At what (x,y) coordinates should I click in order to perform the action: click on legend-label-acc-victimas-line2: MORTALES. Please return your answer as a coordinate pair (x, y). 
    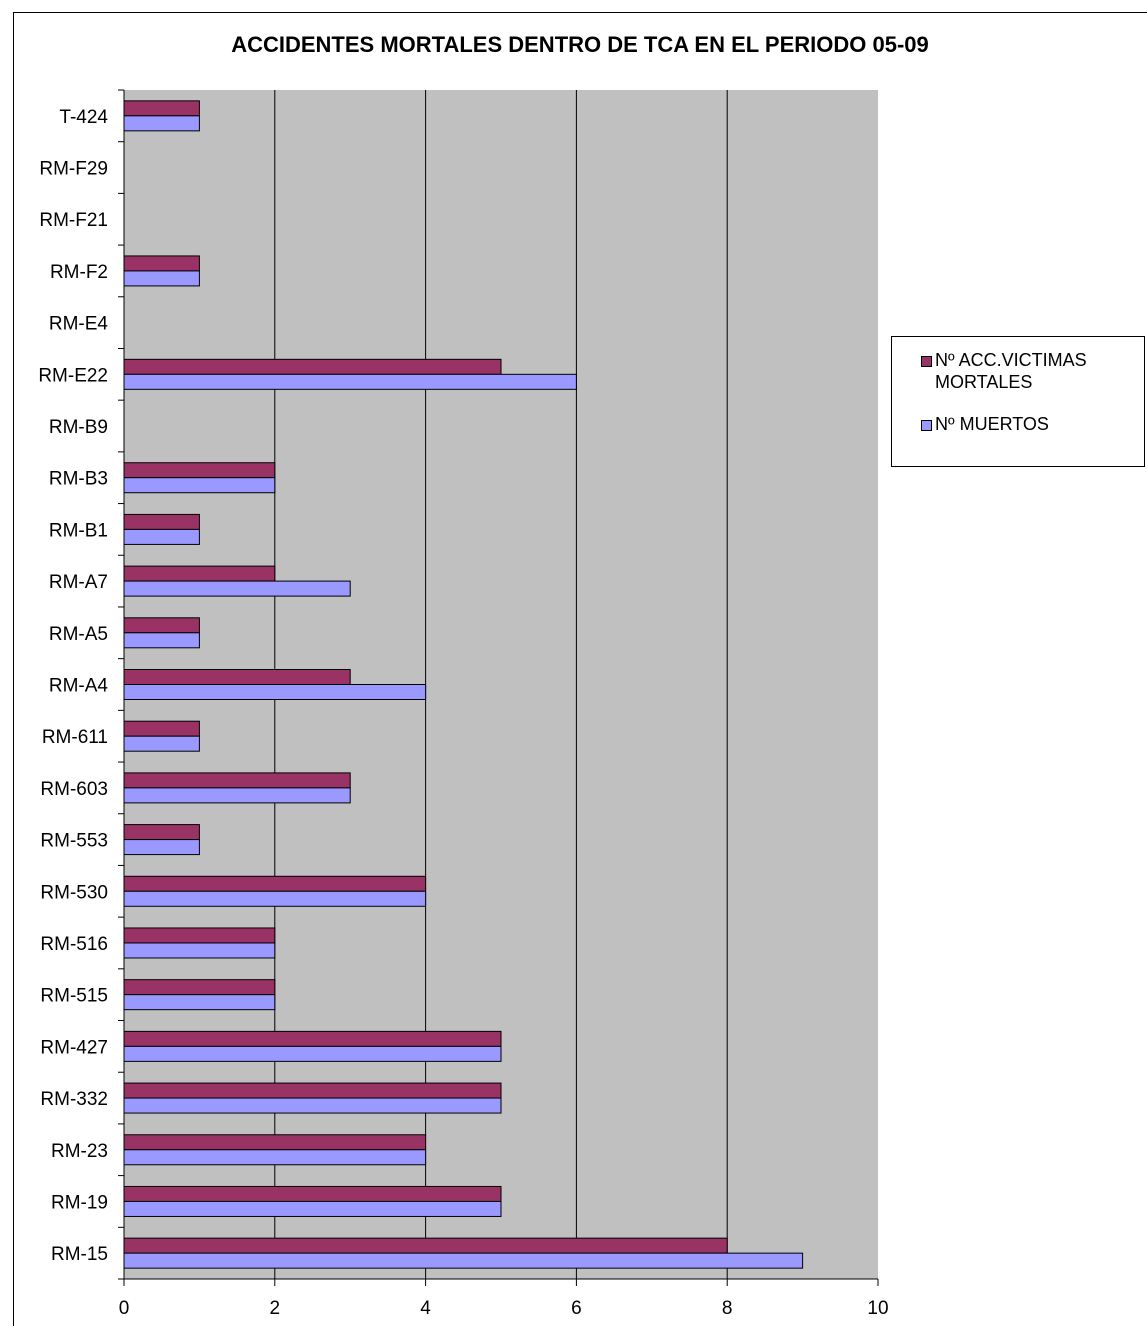
    Looking at the image, I should click on (984, 382).